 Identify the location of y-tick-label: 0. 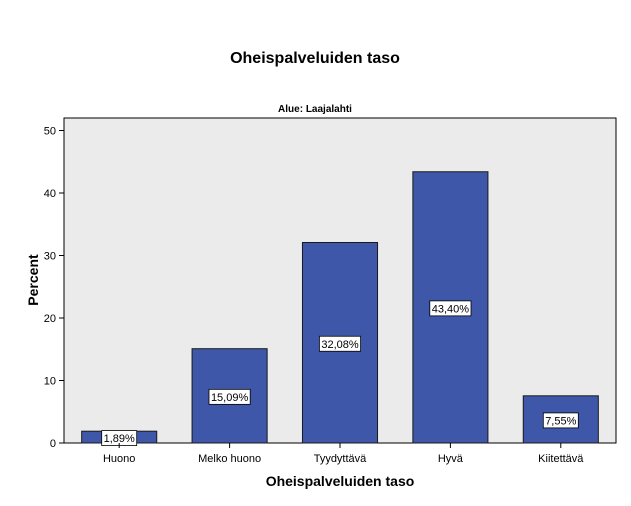
(53, 444).